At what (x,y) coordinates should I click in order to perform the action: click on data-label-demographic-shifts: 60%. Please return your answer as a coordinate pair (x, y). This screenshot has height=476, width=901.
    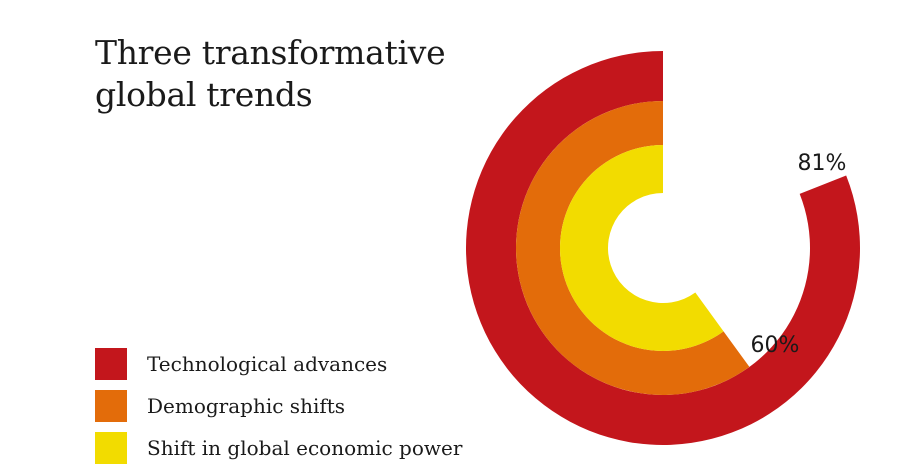
    Looking at the image, I should click on (775, 345).